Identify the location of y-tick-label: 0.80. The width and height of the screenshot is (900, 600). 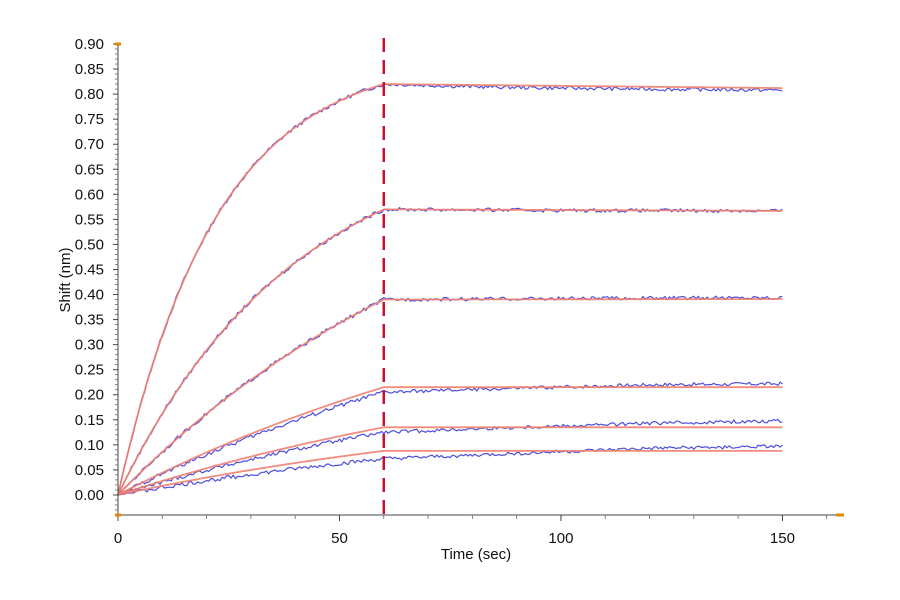
(89, 94).